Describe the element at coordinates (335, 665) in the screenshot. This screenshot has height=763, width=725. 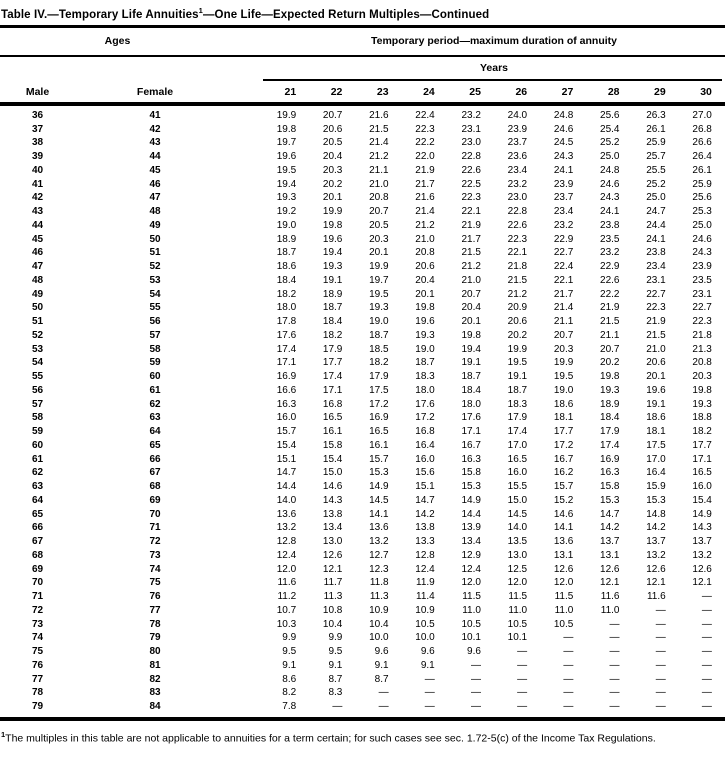
I see `cell-multiple-value: 9.1` at that location.